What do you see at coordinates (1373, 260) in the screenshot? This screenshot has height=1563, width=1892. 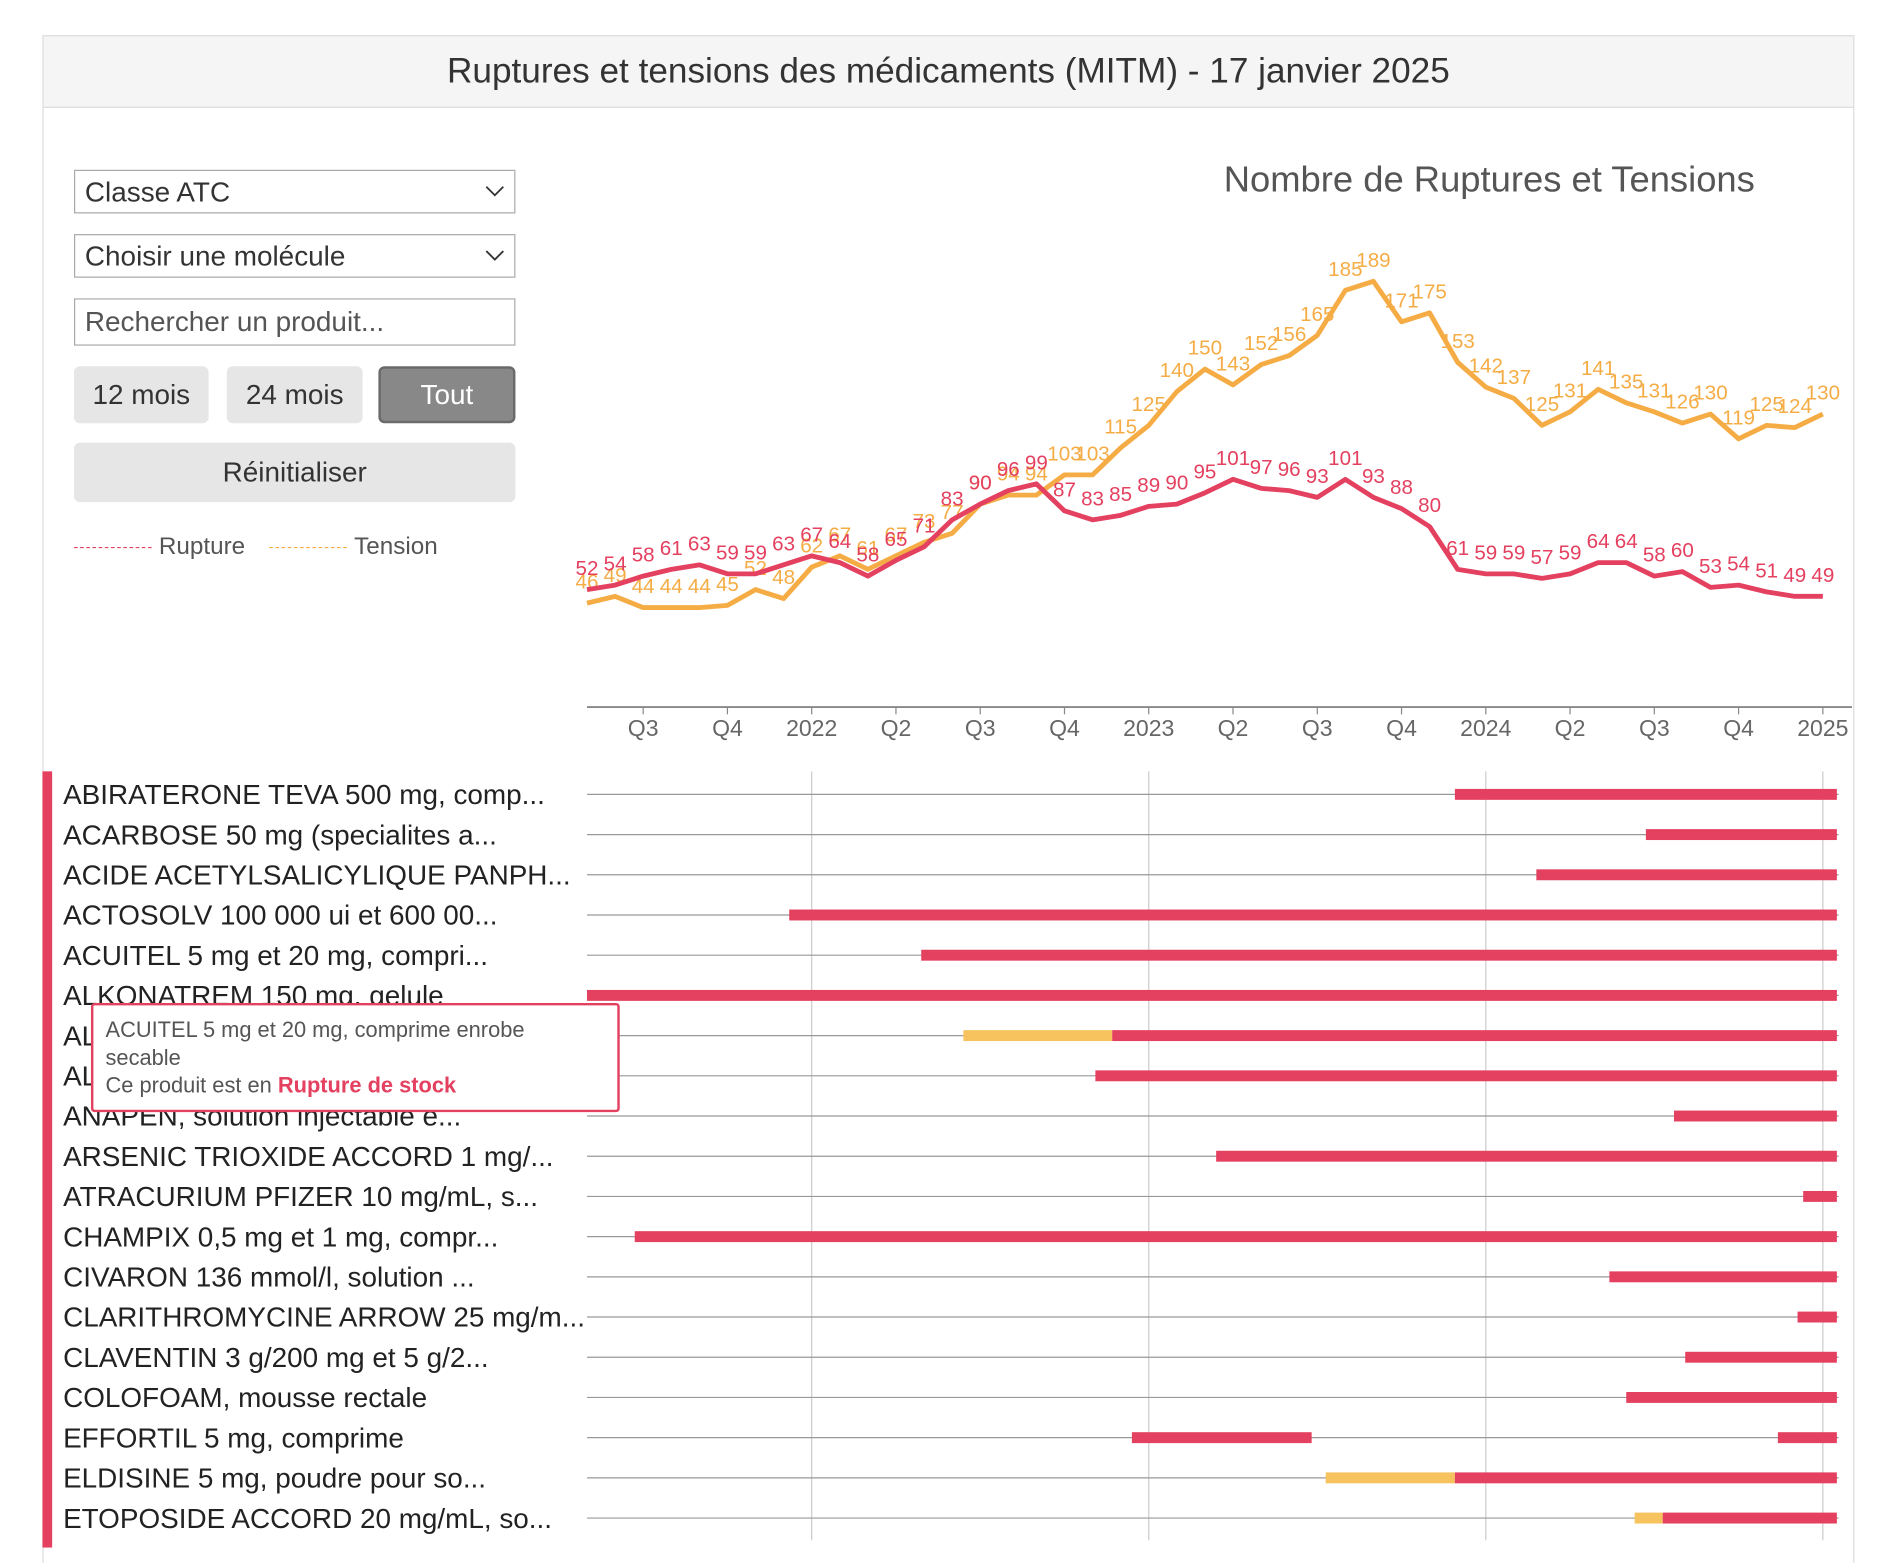 I see `data-label: 189` at bounding box center [1373, 260].